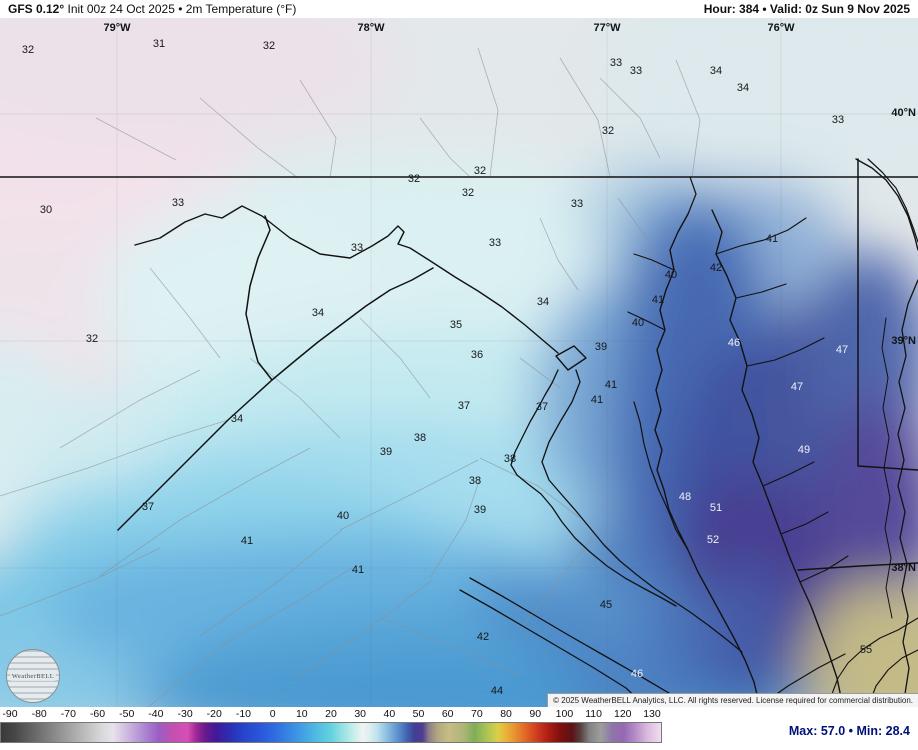 This screenshot has width=918, height=750. I want to click on colorbar-tick: 30, so click(360, 714).